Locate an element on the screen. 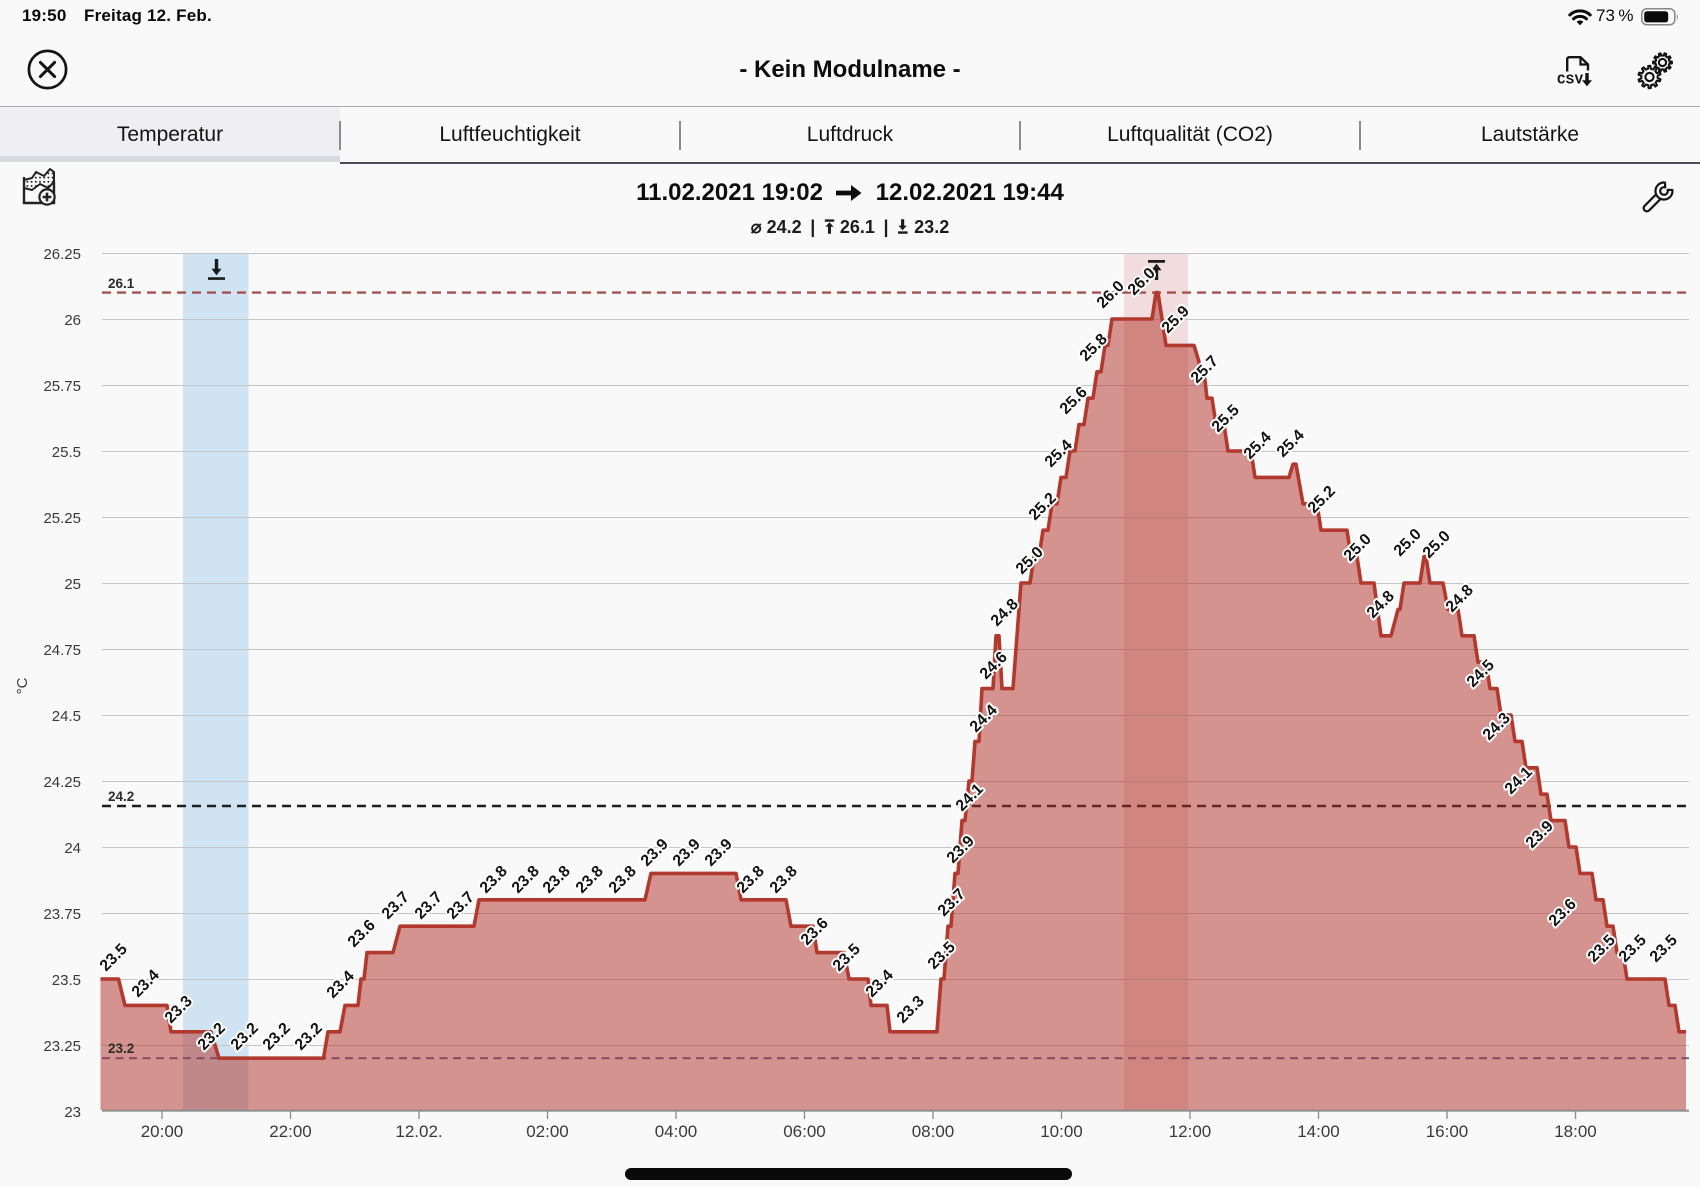  svg-text: 25.75 is located at coordinates (62, 386).